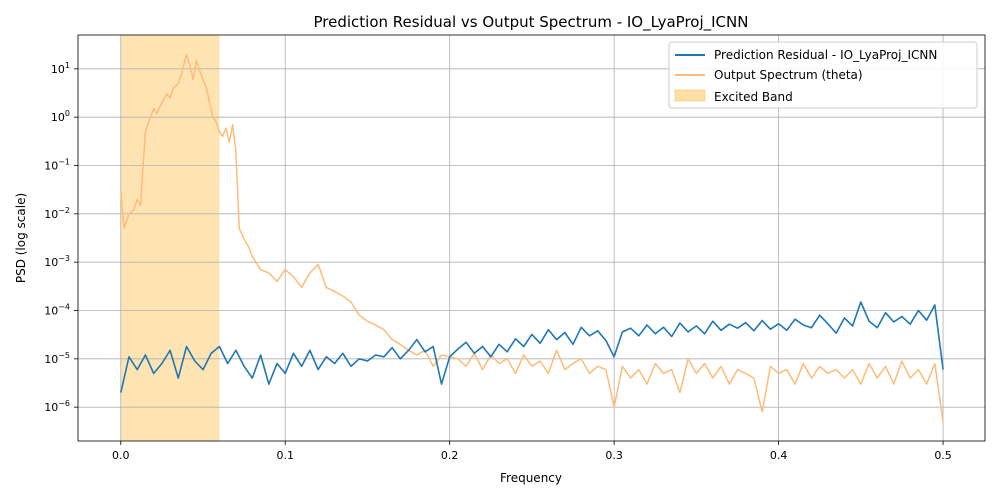 This screenshot has width=1000, height=500. I want to click on y-tick-label: 10⁻², so click(57, 213).